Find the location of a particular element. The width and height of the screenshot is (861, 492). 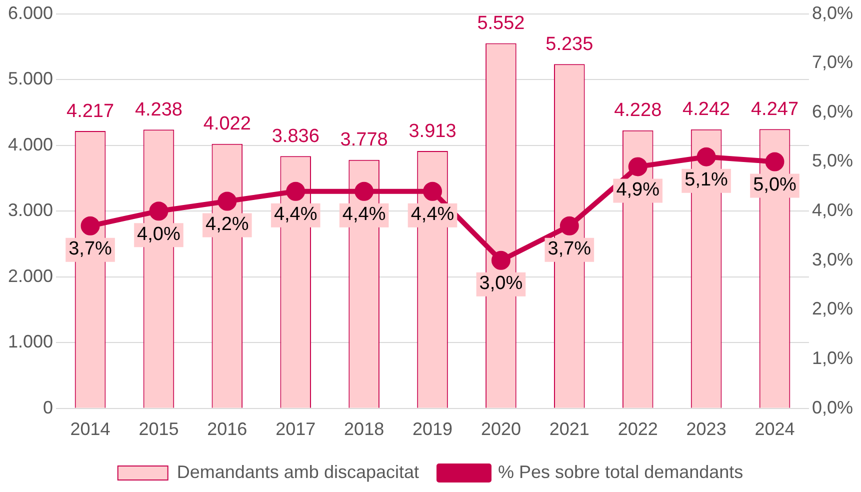

data-label: 4,2% is located at coordinates (227, 224).